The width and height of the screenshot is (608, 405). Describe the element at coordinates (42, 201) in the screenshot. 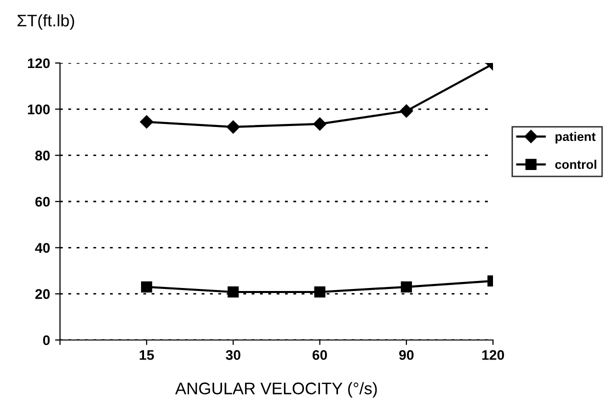

I see `y-tick-label: 60` at that location.